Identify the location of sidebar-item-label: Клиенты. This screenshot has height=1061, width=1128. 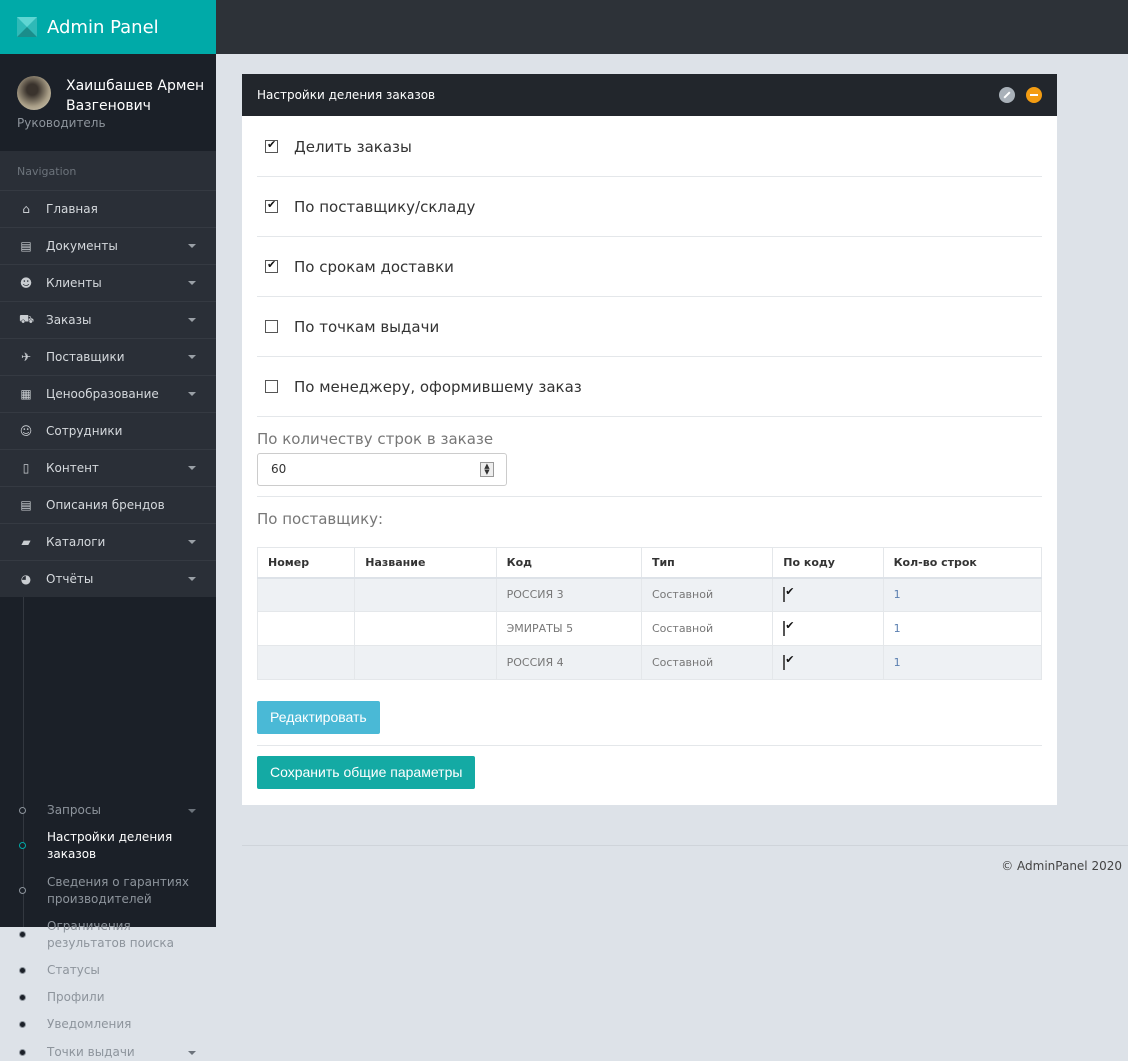
(74, 283).